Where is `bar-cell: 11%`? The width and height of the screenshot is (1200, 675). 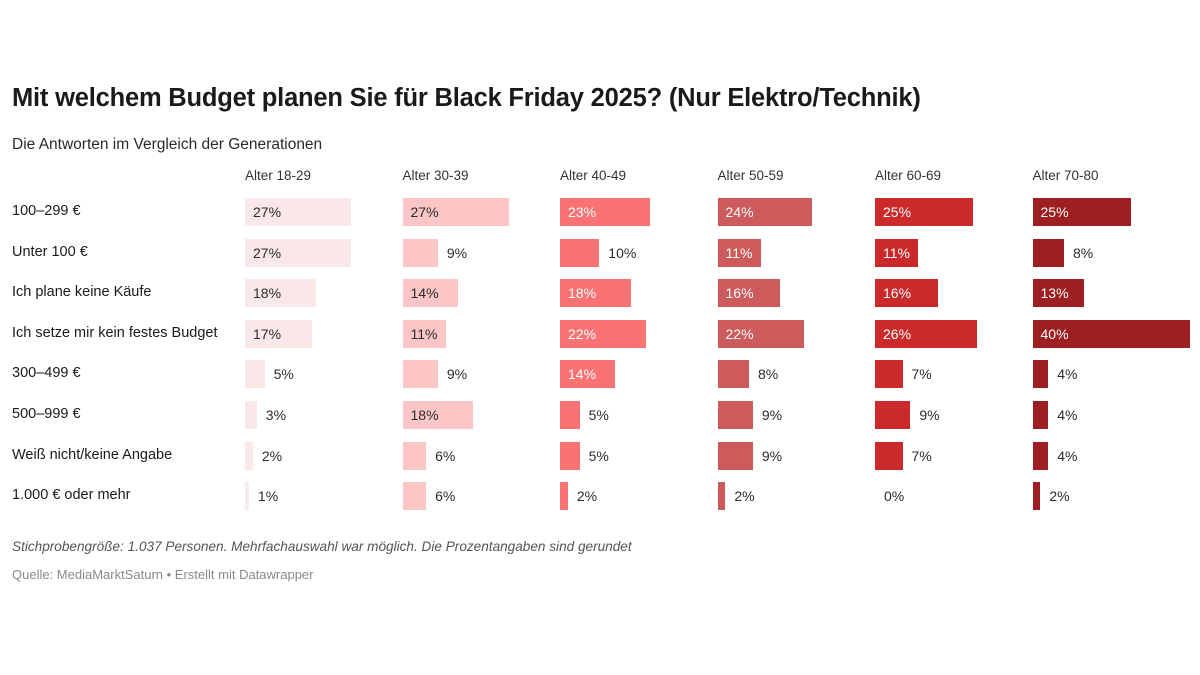
bar-cell: 11% is located at coordinates (477, 333).